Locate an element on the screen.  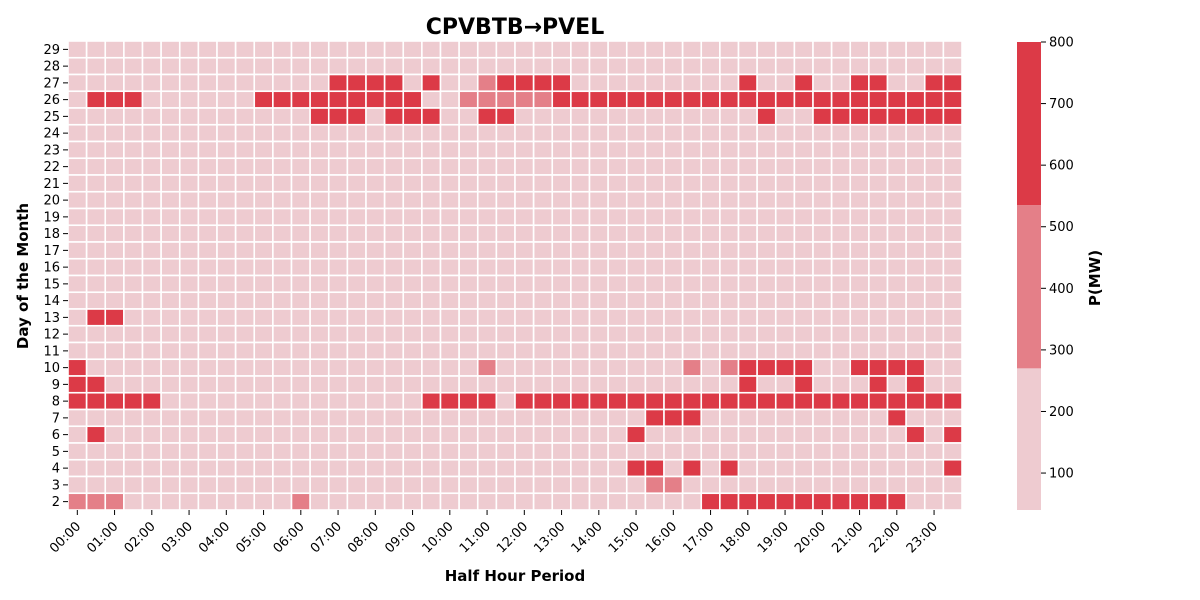
y-tick-label: 2 is located at coordinates (56, 502).